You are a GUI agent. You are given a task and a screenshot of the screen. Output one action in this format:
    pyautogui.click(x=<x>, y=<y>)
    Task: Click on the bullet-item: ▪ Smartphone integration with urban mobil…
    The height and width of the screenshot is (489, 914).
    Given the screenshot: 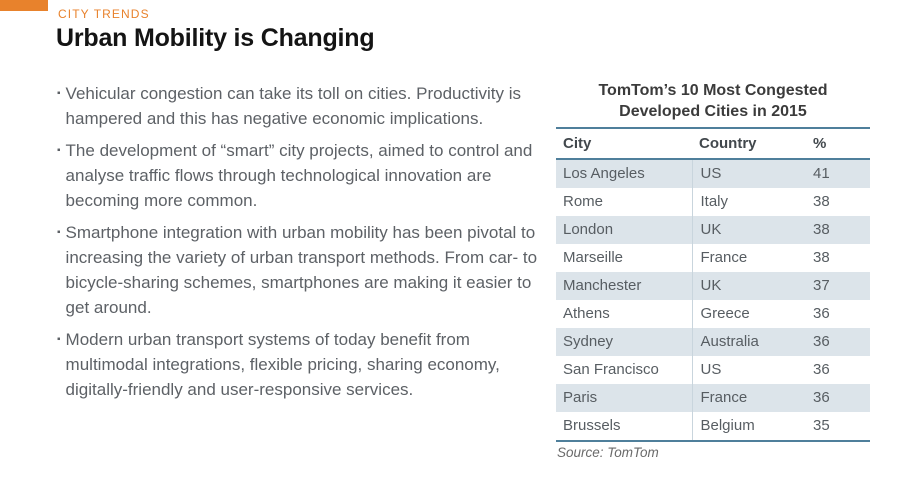 What is the action you would take?
    pyautogui.click(x=298, y=270)
    